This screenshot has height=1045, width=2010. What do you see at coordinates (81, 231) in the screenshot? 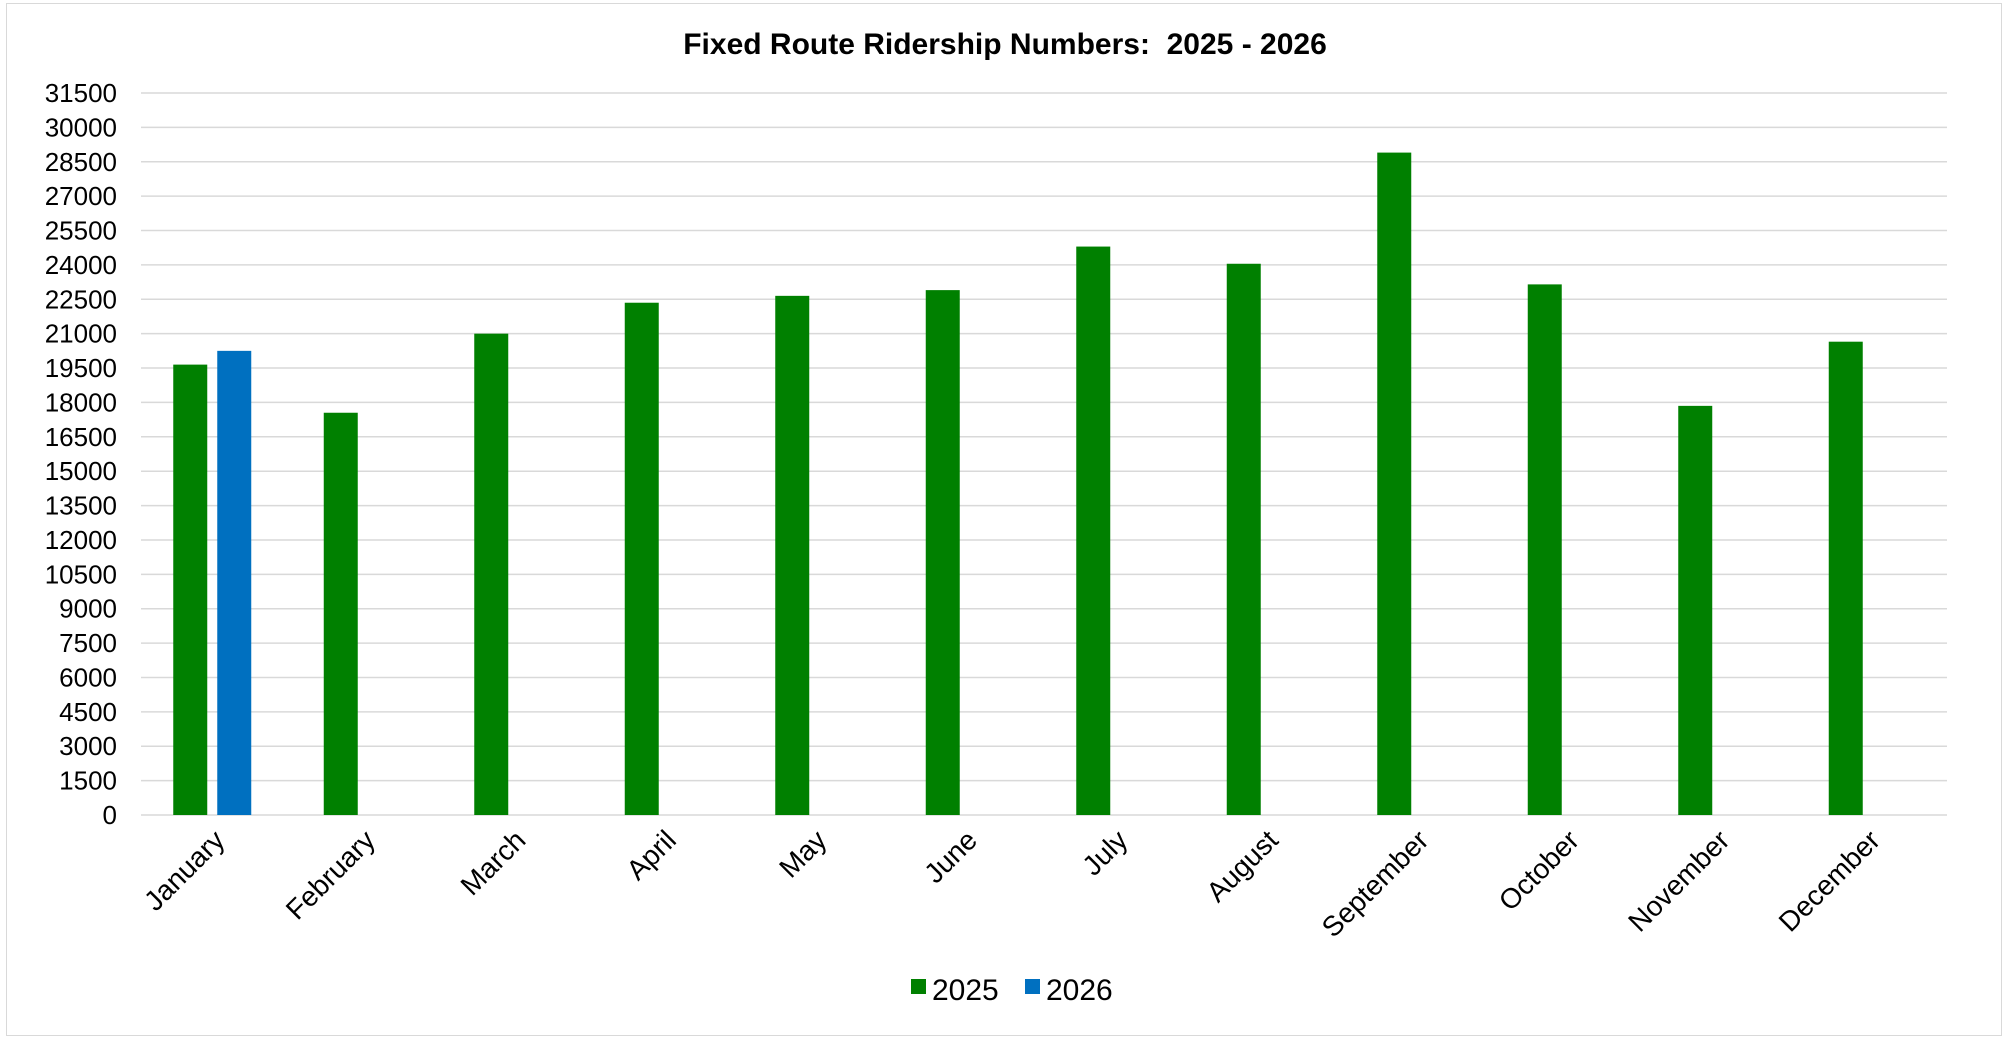
I see `y-tick-label-25500: 25500` at bounding box center [81, 231].